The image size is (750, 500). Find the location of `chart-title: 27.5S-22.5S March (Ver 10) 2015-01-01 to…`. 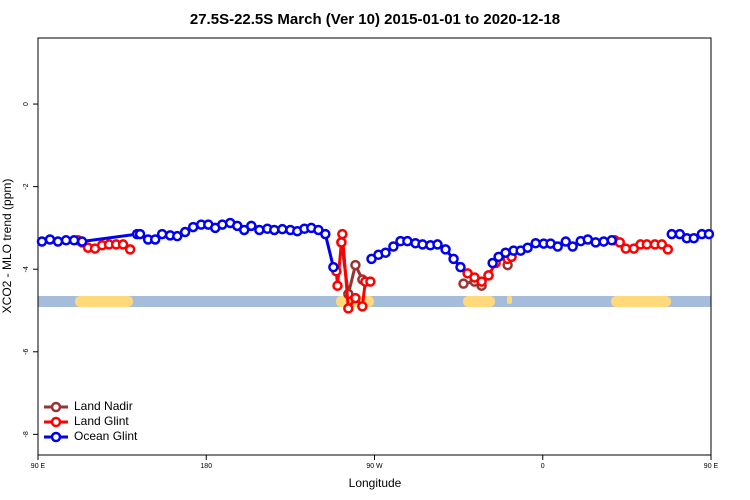

chart-title: 27.5S-22.5S March (Ver 10) 2015-01-01 to… is located at coordinates (375, 19).